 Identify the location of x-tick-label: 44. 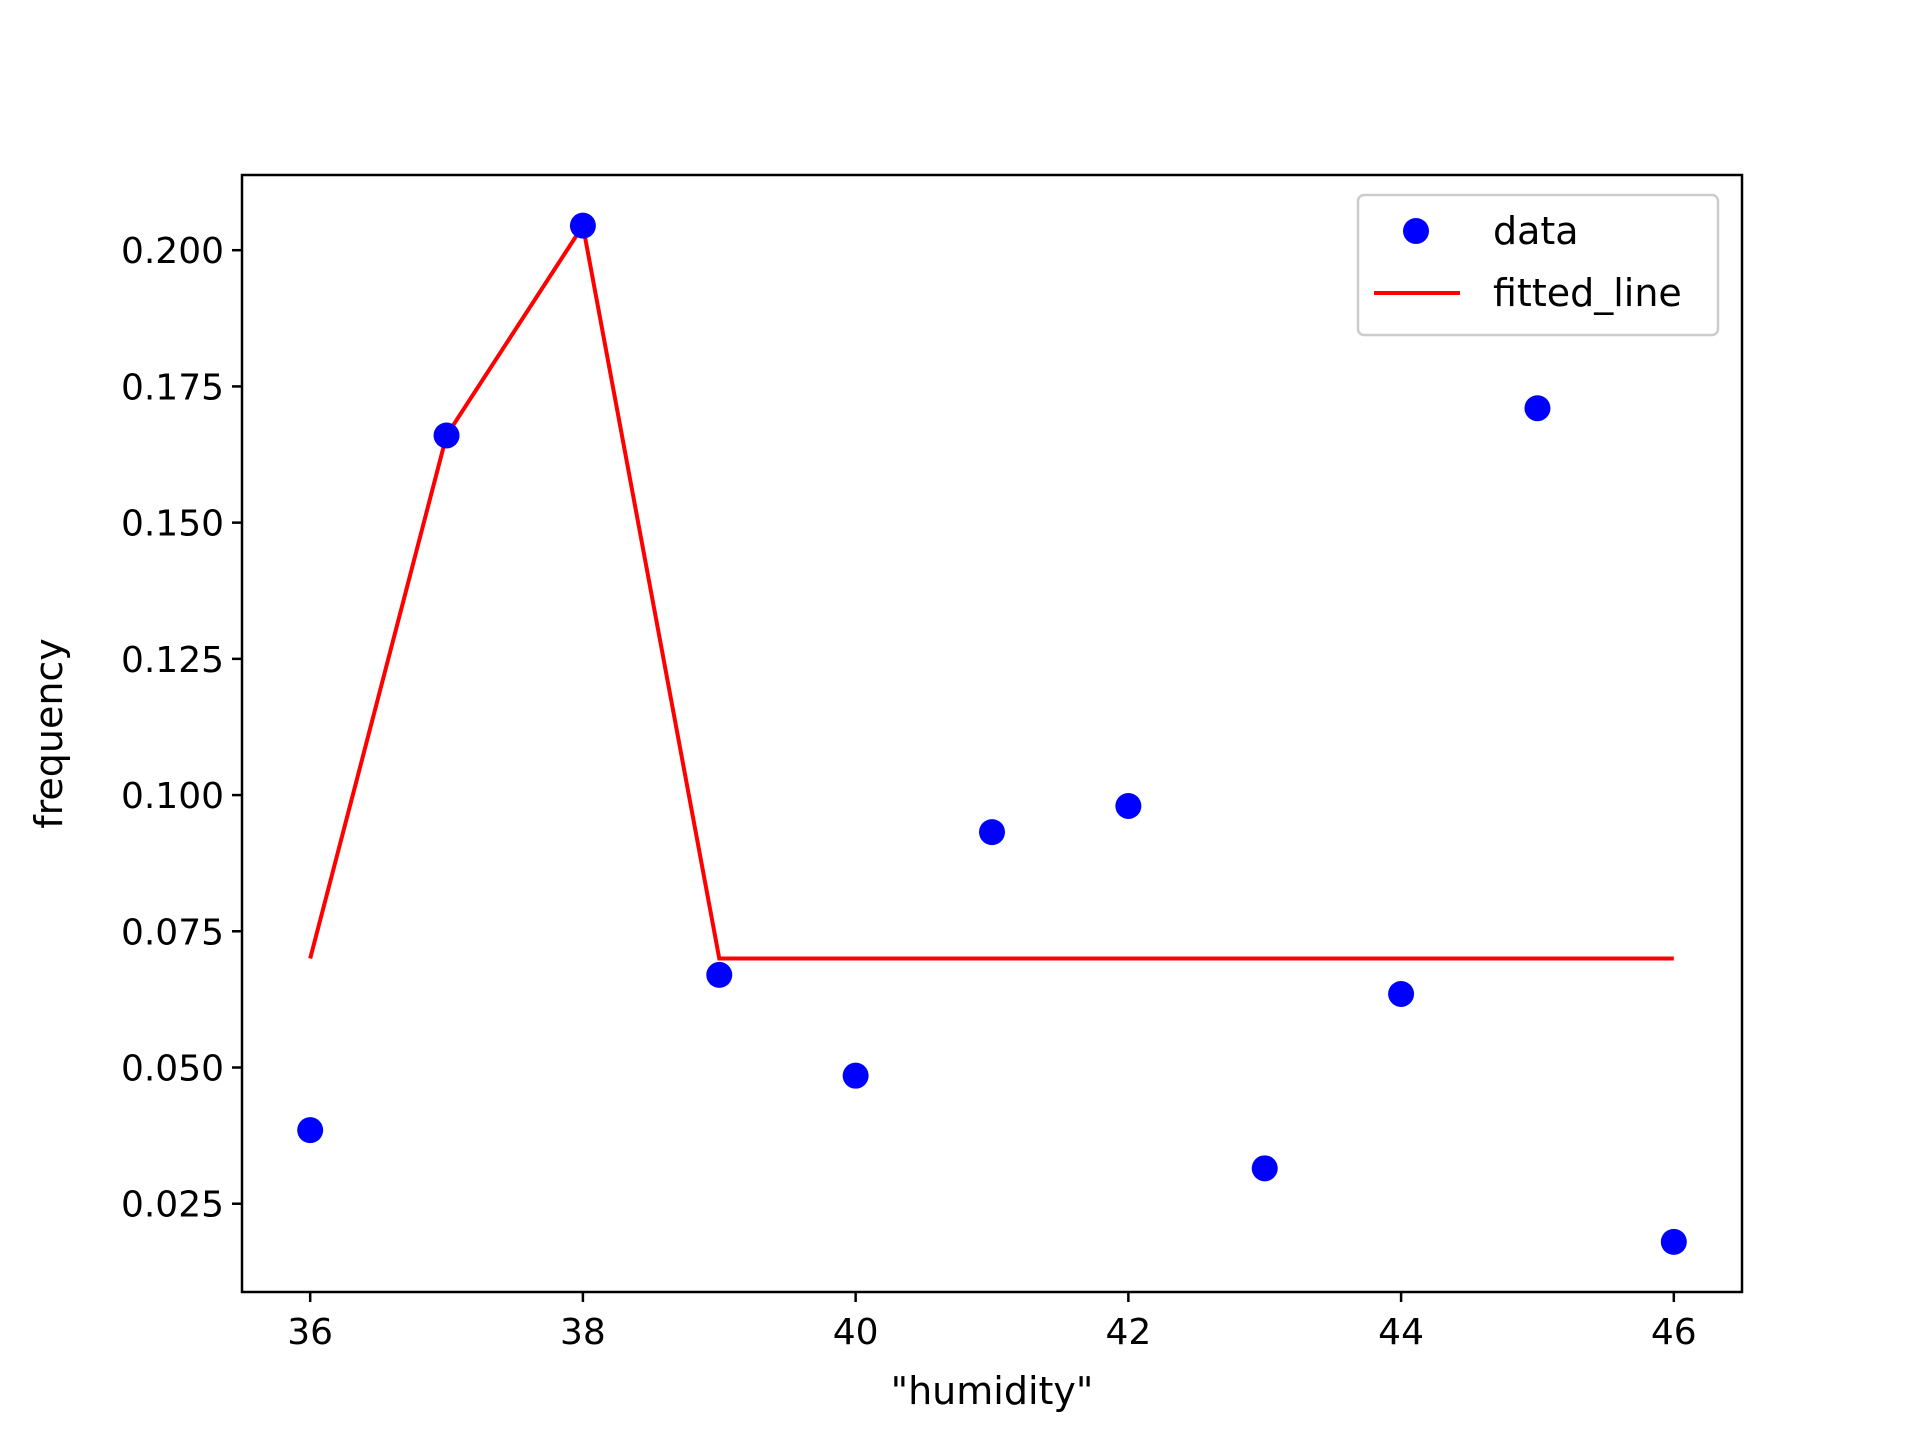
(1401, 1332).